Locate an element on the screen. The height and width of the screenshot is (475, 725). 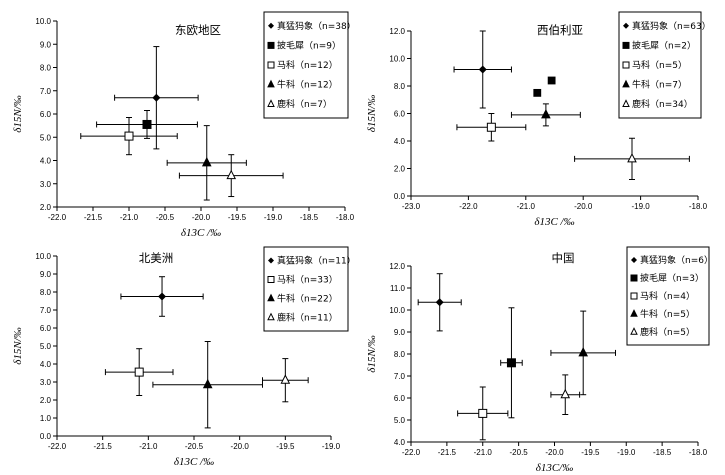
y-tick-label: 6.0 is located at coordinates (46, 114).